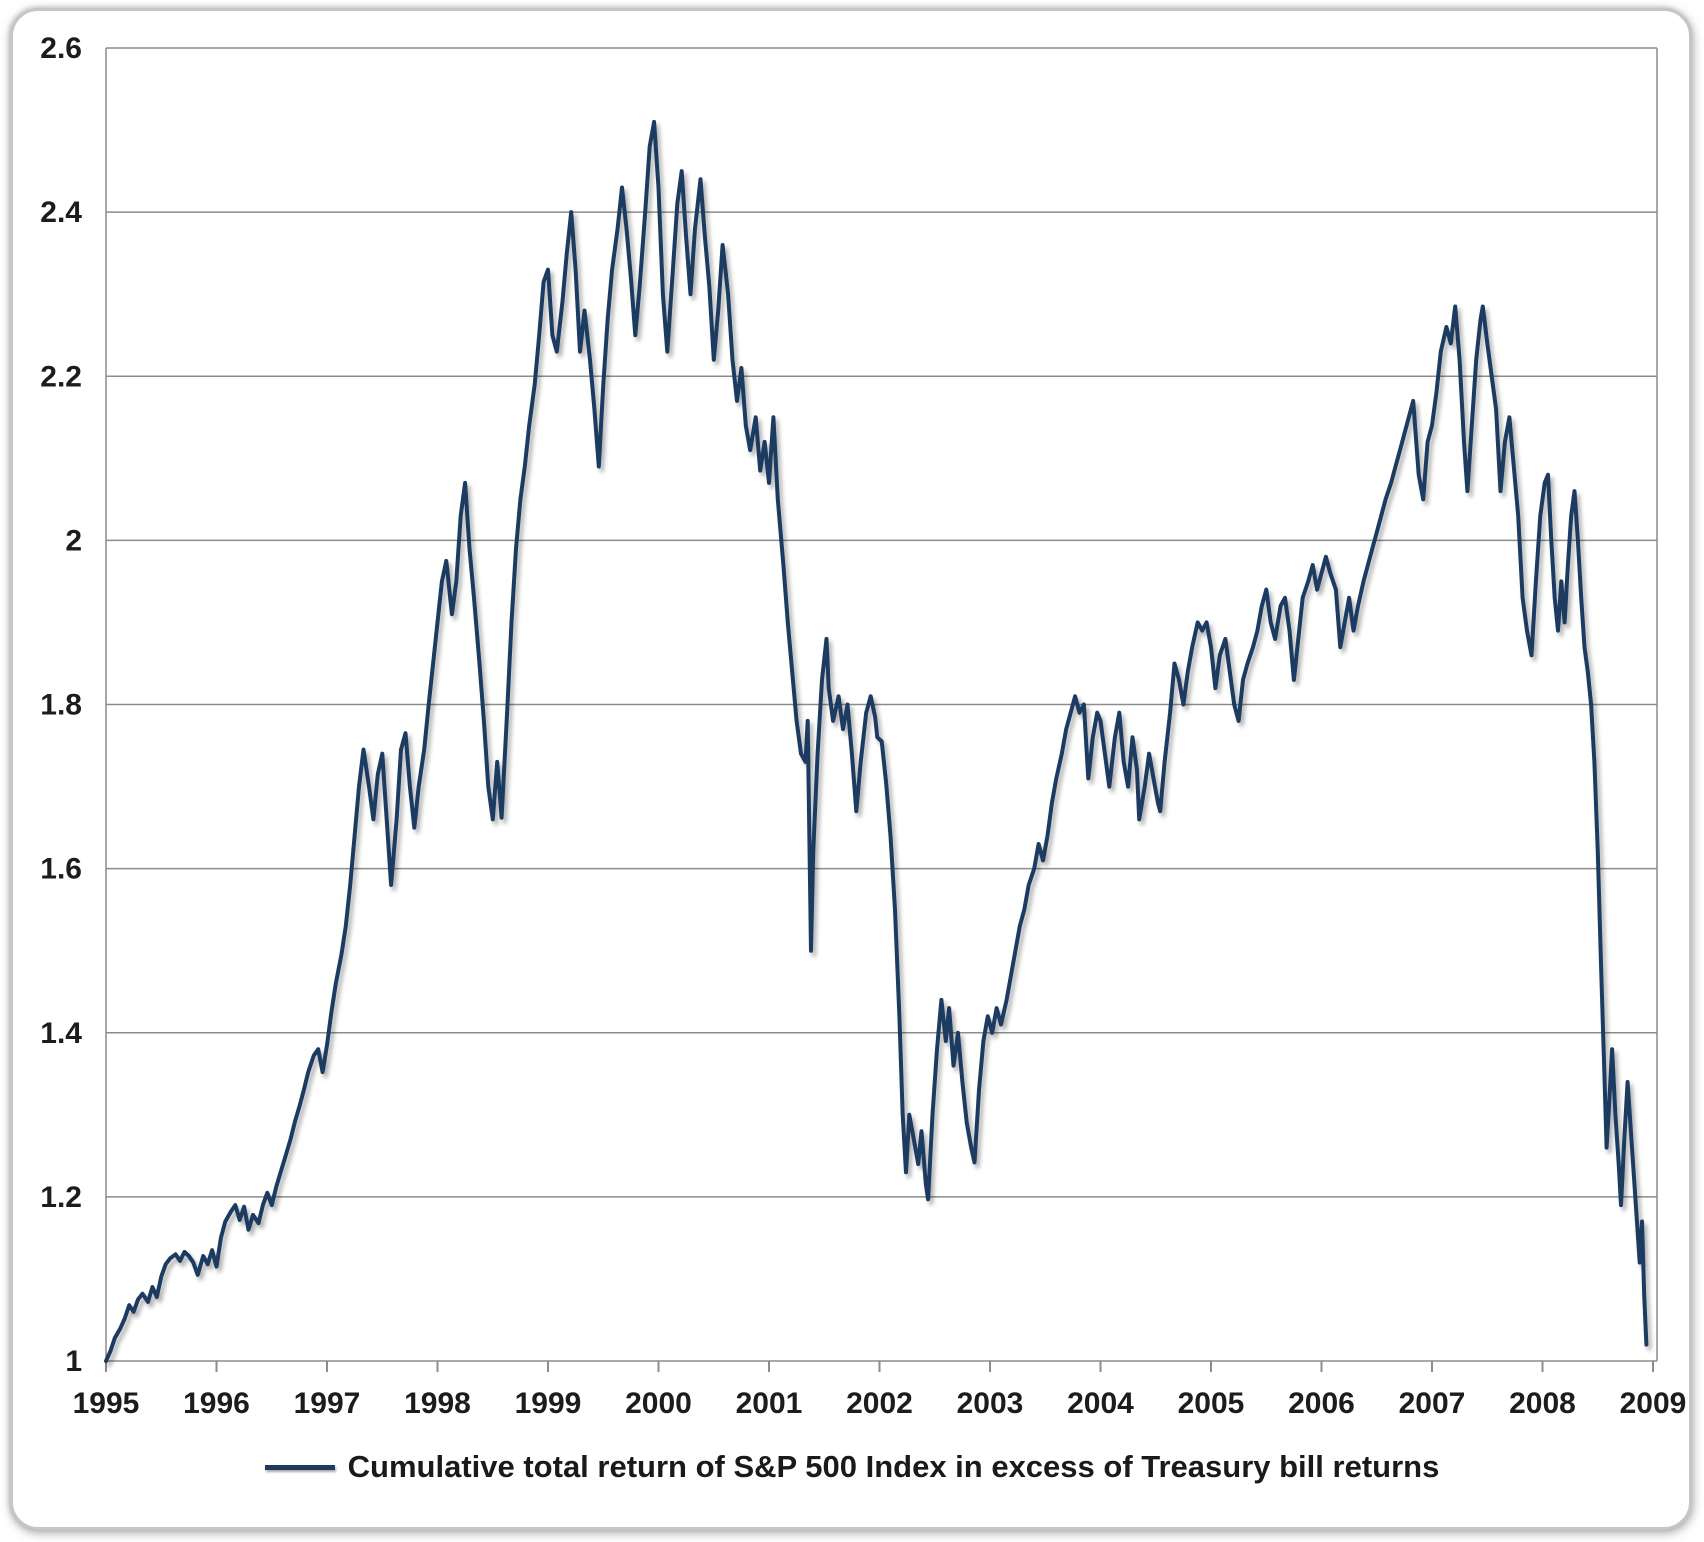 This screenshot has width=1704, height=1542. I want to click on x-tick-label: 1997, so click(327, 1403).